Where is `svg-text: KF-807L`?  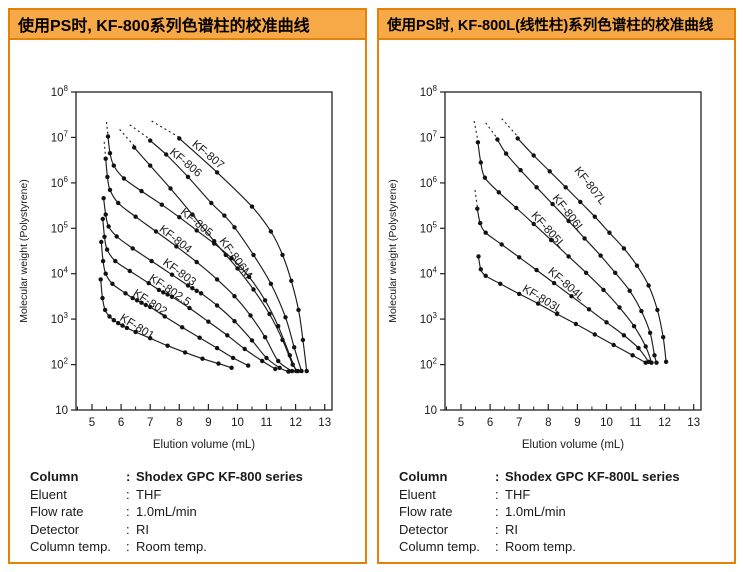 svg-text: KF-807L is located at coordinates (590, 186).